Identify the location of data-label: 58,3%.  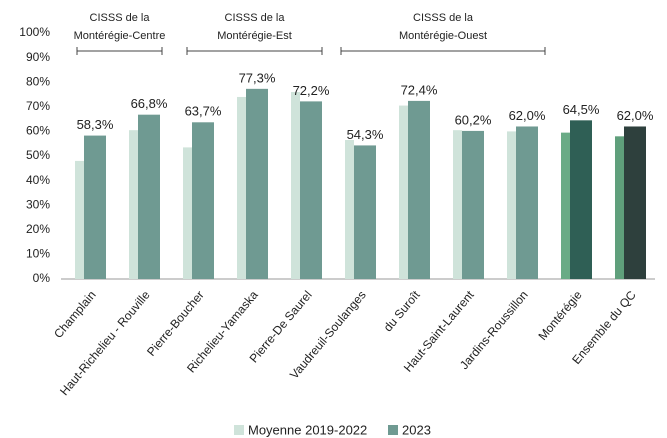
(95, 124).